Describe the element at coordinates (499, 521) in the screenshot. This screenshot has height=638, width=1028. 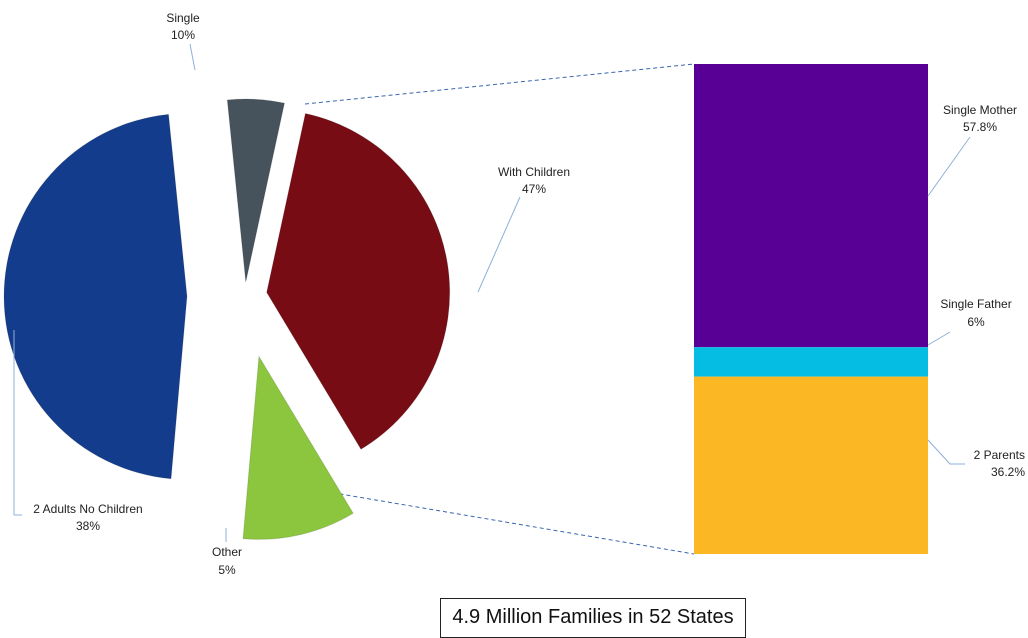
I see `connector-bottom` at that location.